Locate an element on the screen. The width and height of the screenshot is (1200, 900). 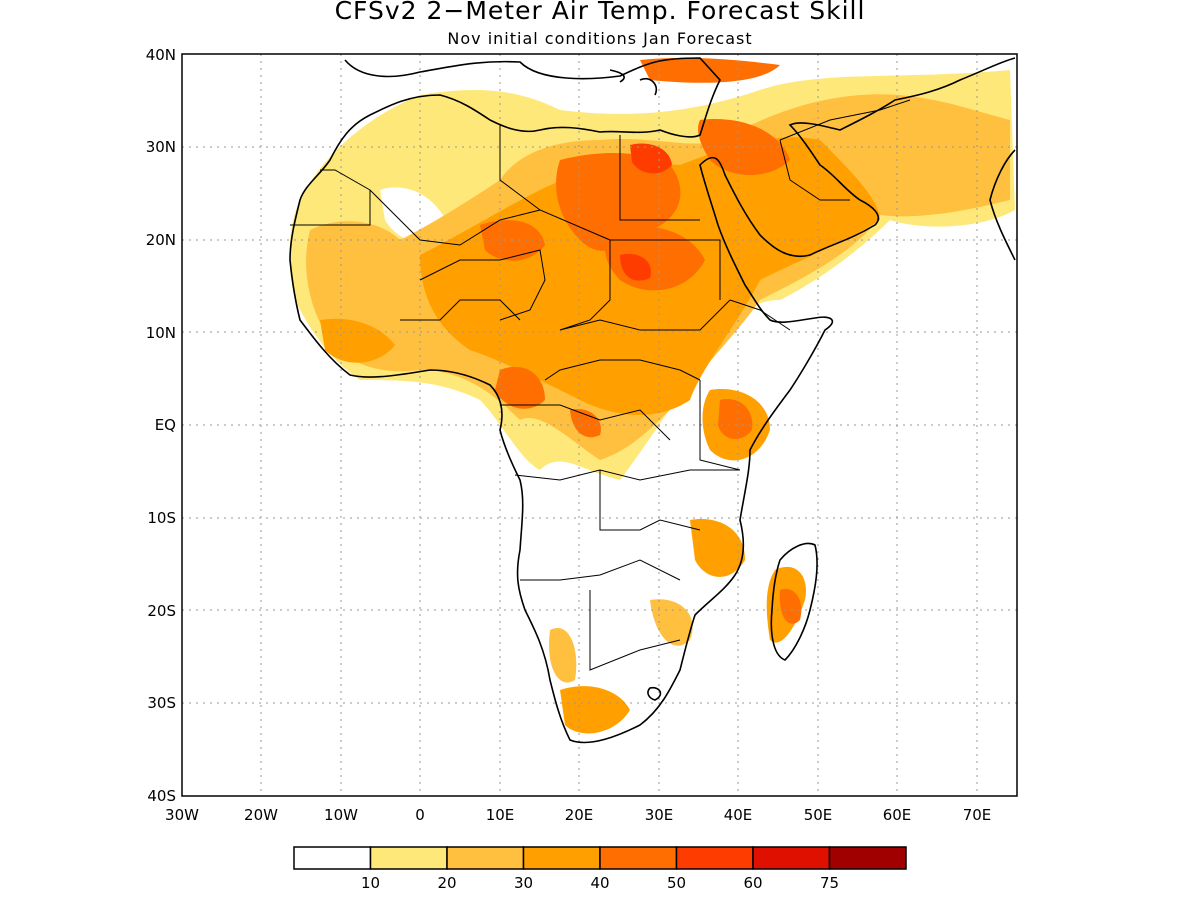
lon-label: 30E is located at coordinates (659, 815).